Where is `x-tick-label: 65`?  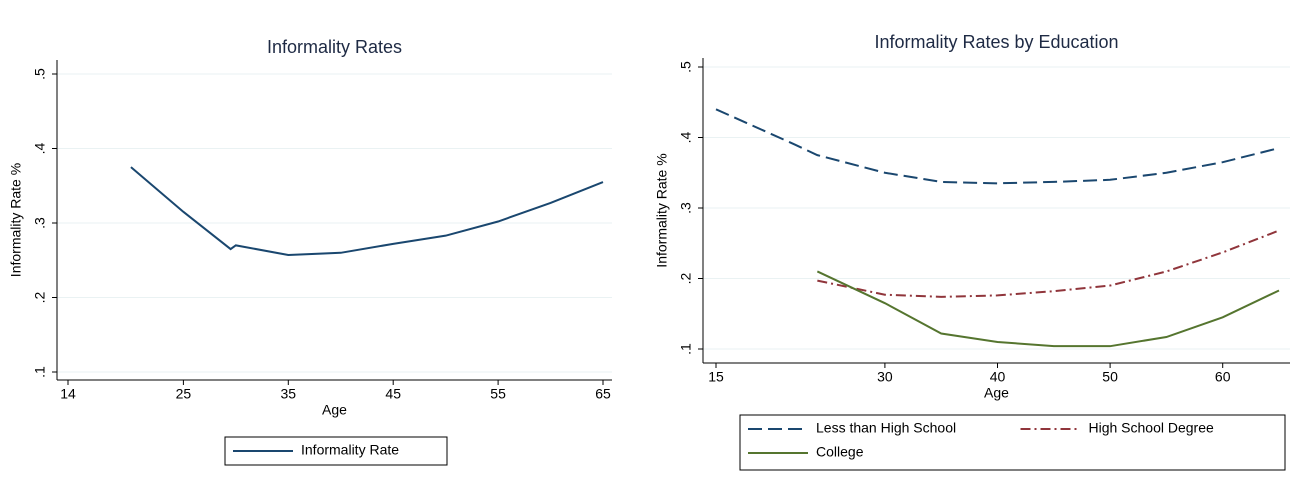 x-tick-label: 65 is located at coordinates (603, 394).